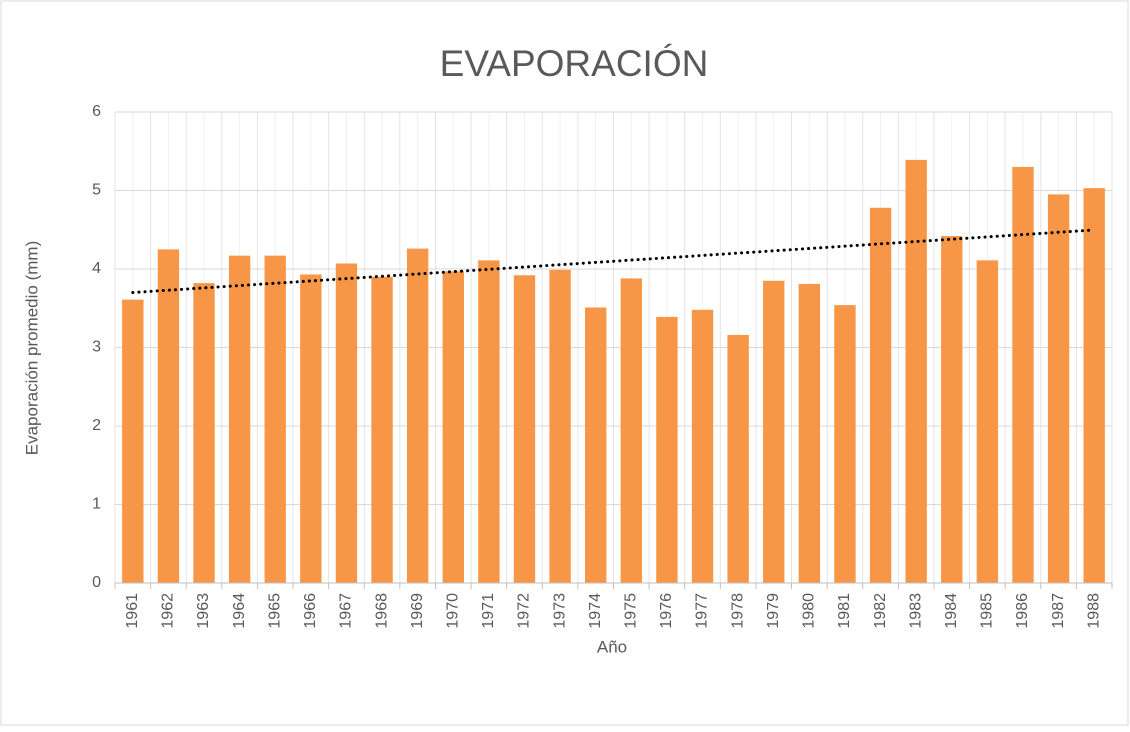 Image resolution: width=1130 pixels, height=732 pixels. Describe the element at coordinates (381, 611) in the screenshot. I see `x-tick-label: 1968` at that location.